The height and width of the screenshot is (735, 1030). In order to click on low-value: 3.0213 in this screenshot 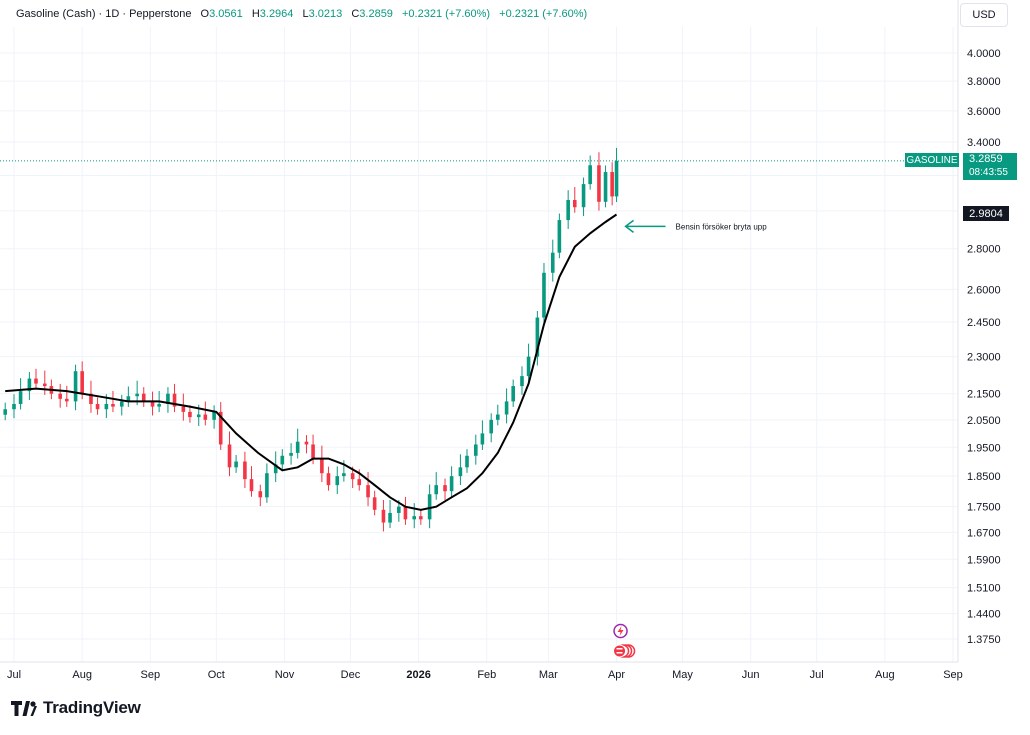, I will do `click(325, 14)`.